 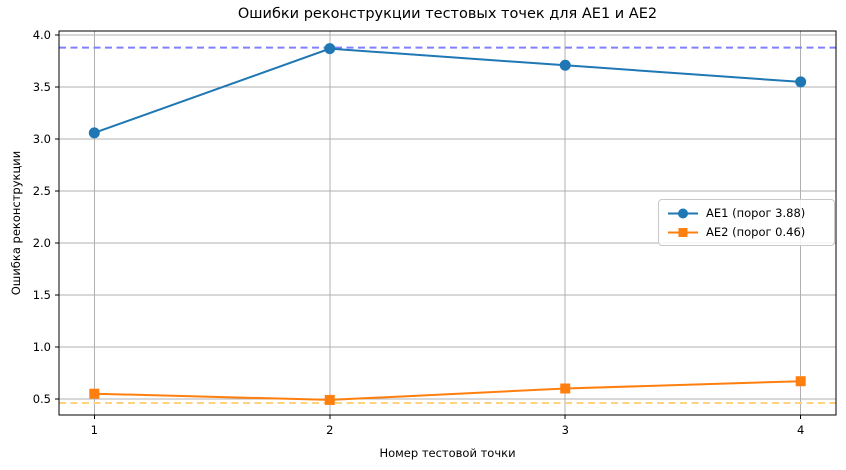 I want to click on y-tick-label: 2.5, so click(x=42, y=191).